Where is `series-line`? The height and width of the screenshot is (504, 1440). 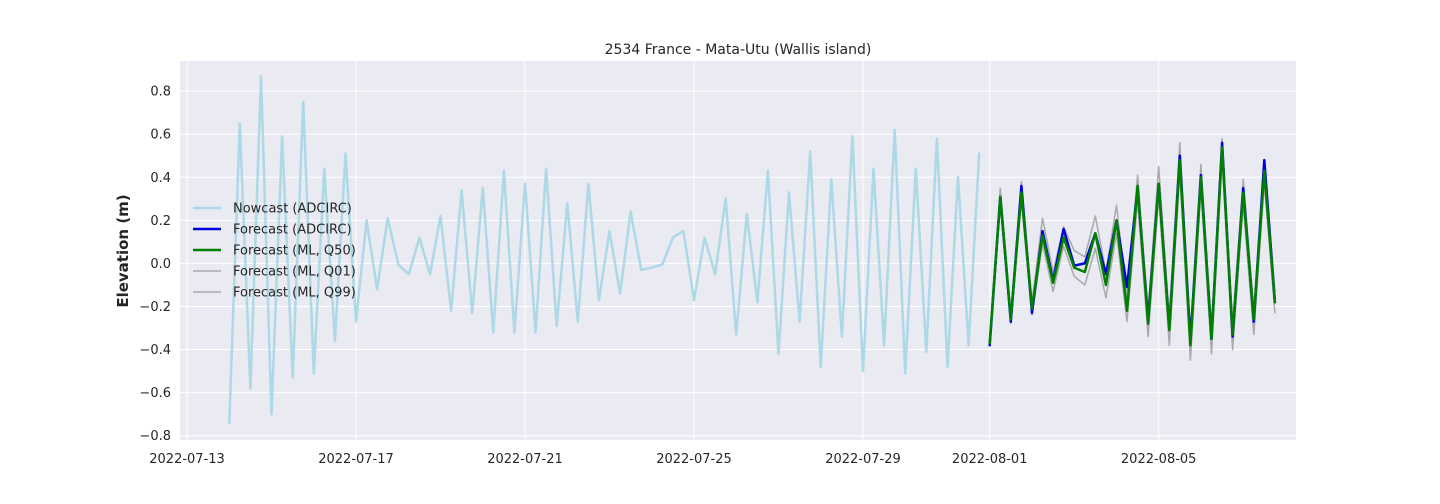
series-line is located at coordinates (1132, 246).